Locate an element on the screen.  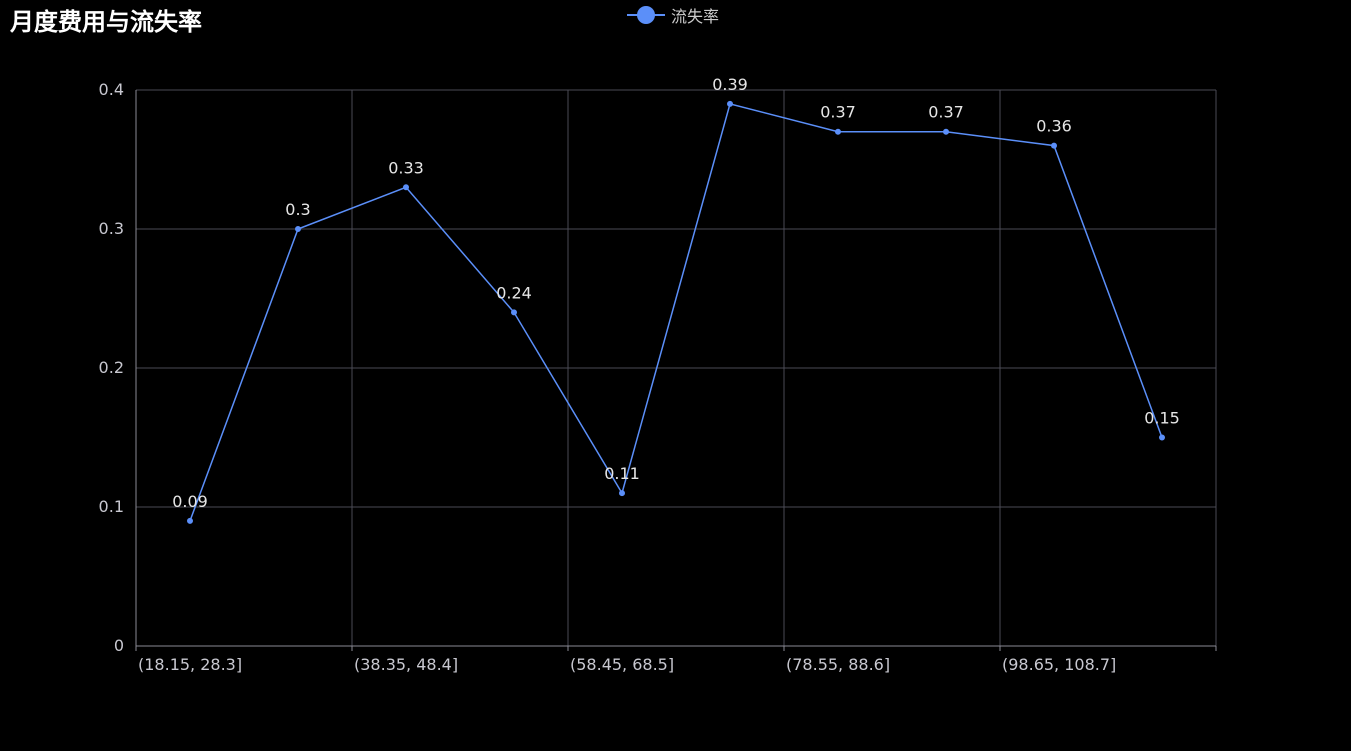
legend-dot is located at coordinates (646, 15).